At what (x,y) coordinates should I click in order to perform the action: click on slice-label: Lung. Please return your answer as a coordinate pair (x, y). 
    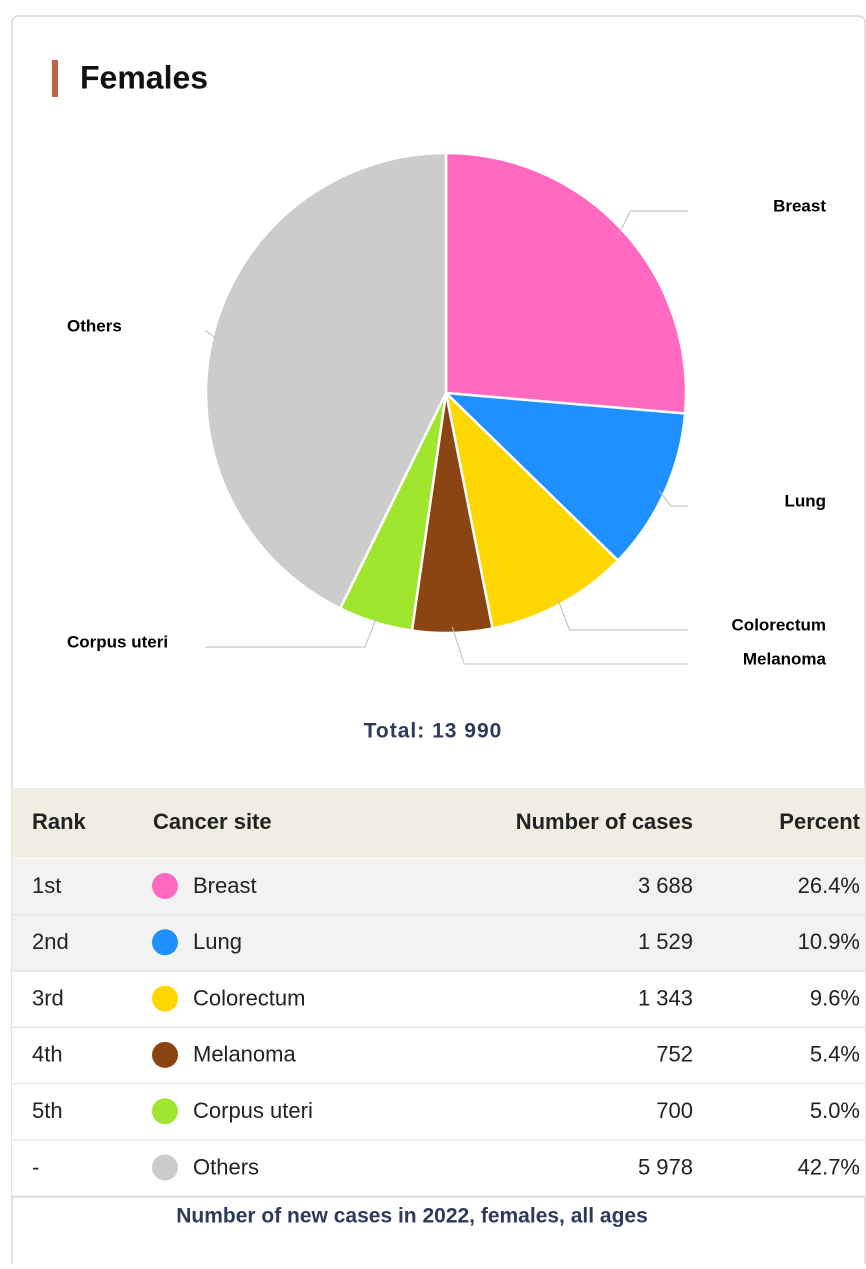
    Looking at the image, I should click on (805, 500).